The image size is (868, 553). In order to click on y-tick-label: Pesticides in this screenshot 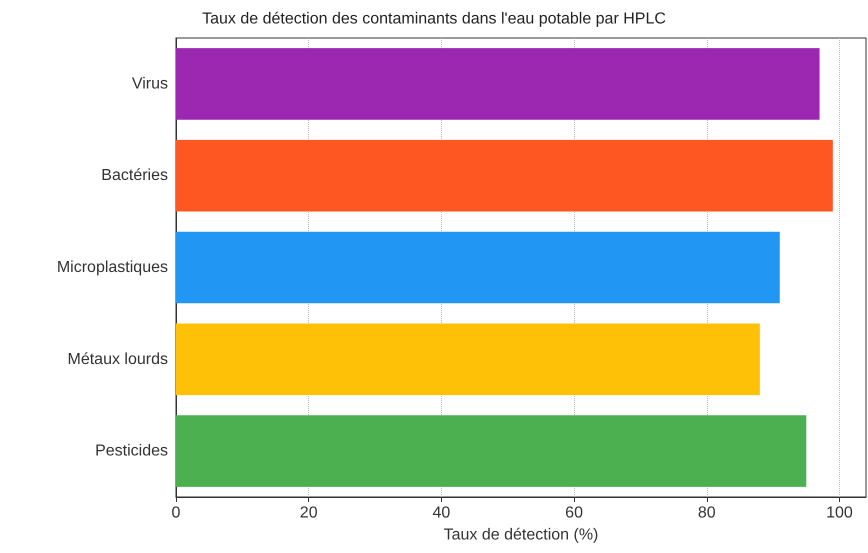, I will do `click(131, 451)`.